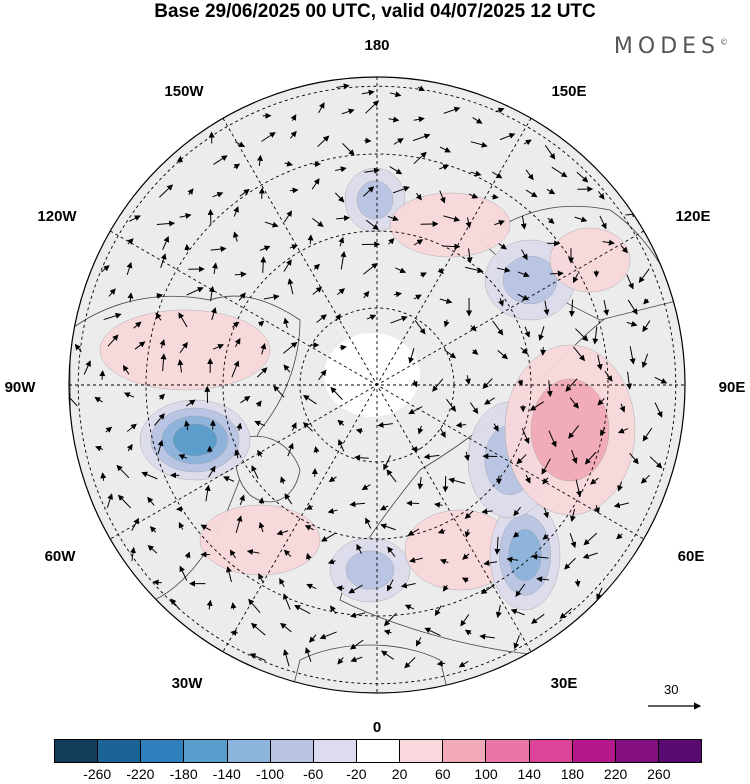 The height and width of the screenshot is (784, 750). Describe the element at coordinates (356, 774) in the screenshot. I see `colorbar-tick-label: -20` at that location.